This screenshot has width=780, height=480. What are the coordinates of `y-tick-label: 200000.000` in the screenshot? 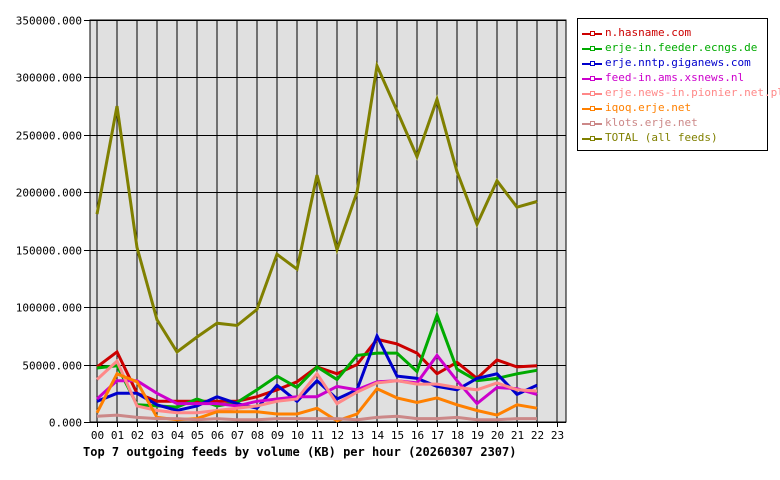 It's located at (49, 193).